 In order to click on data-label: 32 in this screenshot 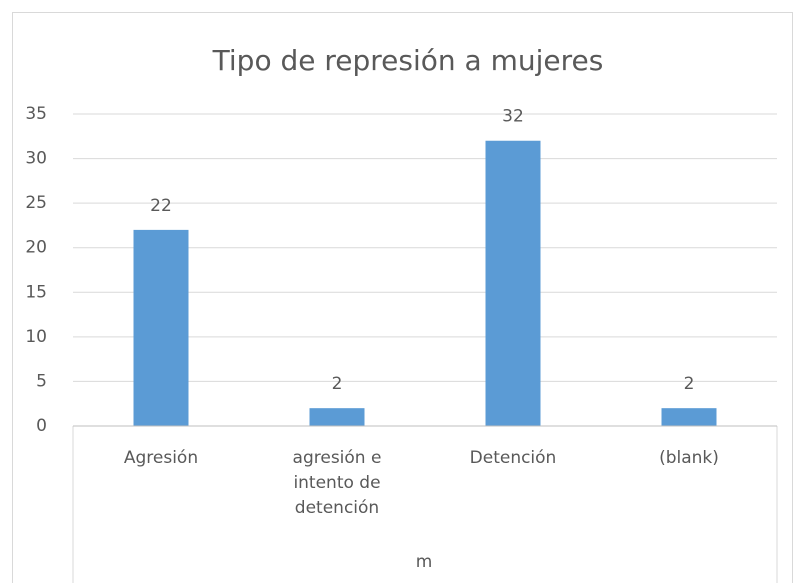, I will do `click(513, 117)`.